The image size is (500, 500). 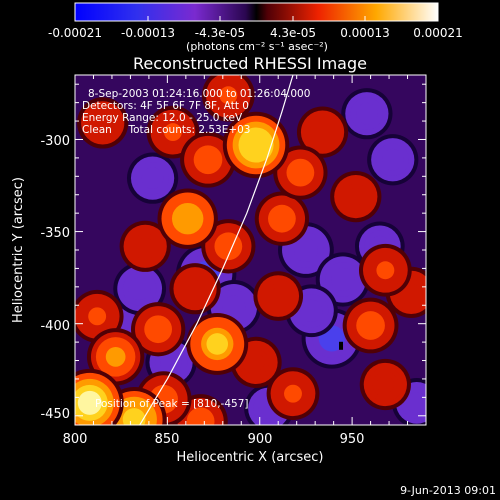 I want to click on y-axis-label: Heliocentric Y (arcsec), so click(x=18, y=250).